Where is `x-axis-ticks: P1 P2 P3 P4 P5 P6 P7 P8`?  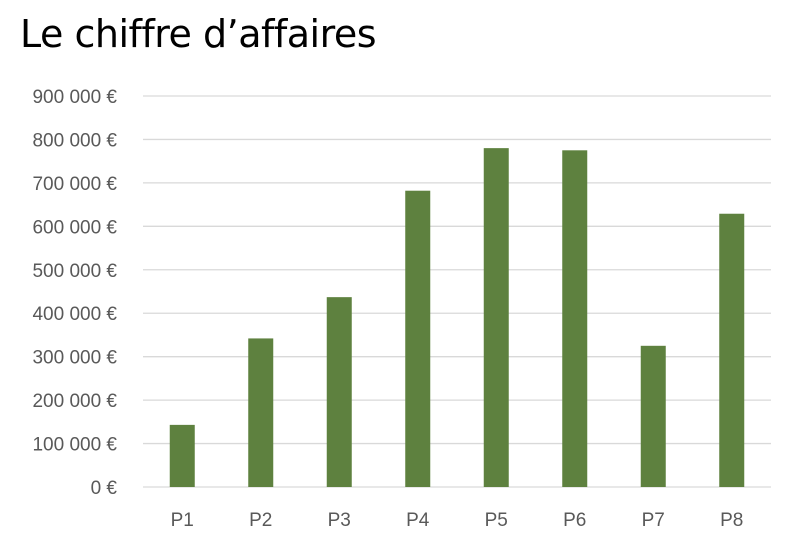 x-axis-ticks: P1 P2 P3 P4 P5 P6 P7 P8 is located at coordinates (457, 520).